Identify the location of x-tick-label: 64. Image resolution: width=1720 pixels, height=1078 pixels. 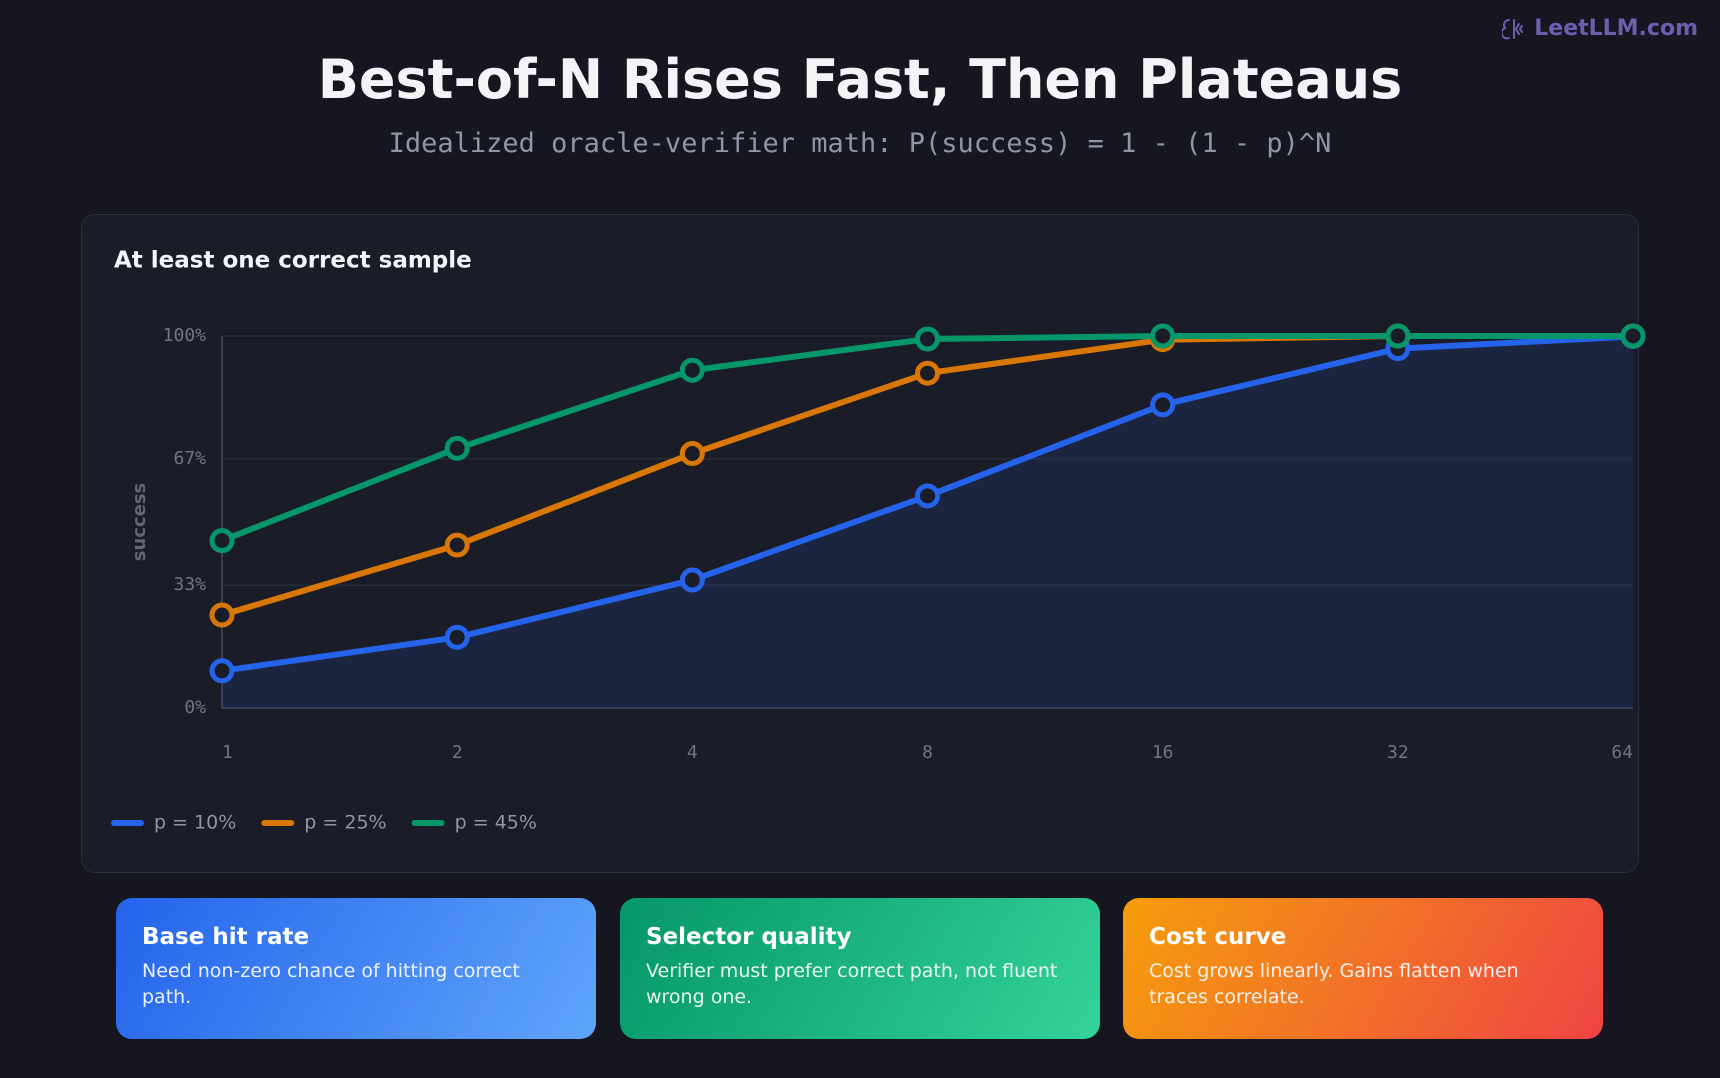
(1622, 752).